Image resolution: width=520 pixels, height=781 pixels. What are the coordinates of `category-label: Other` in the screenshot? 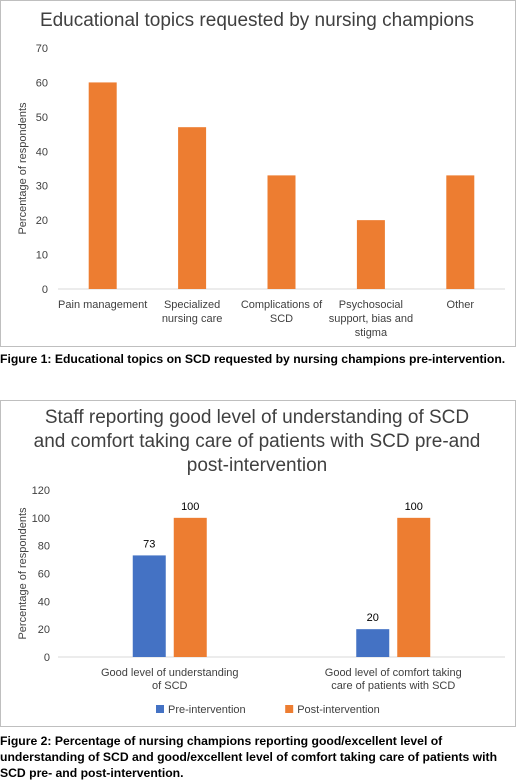 It's located at (461, 305).